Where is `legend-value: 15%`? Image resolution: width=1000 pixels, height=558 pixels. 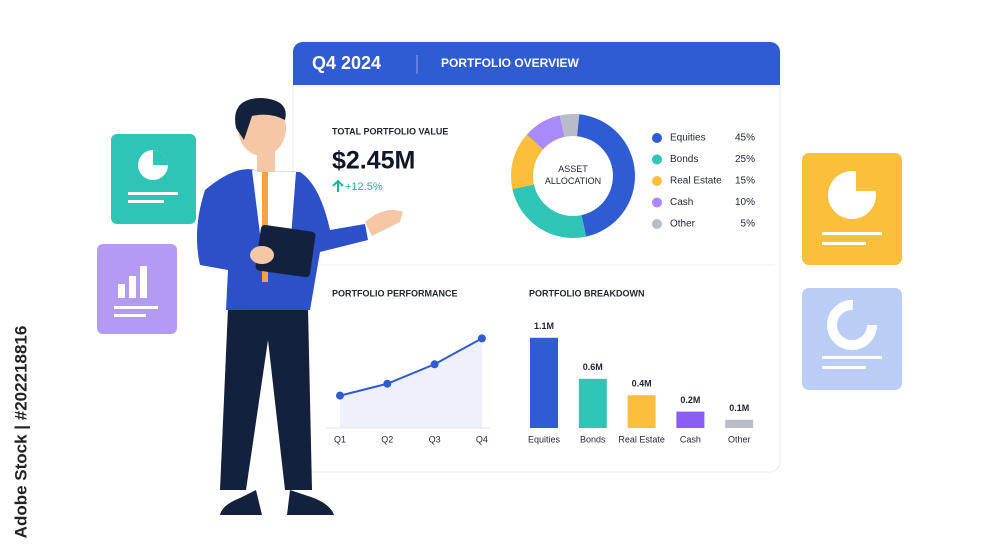
legend-value: 15% is located at coordinates (745, 181).